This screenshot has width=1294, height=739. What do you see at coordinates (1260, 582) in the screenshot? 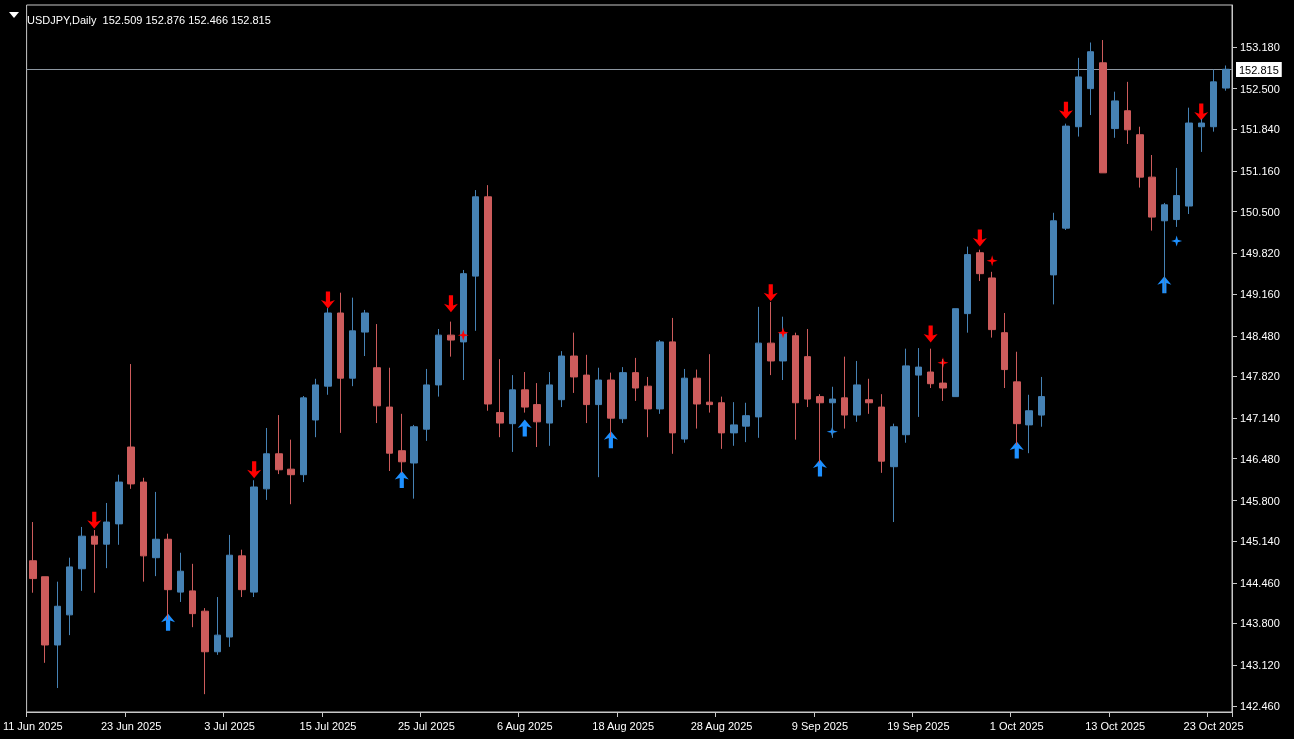
I see `y-tick-label: 144.460` at bounding box center [1260, 582].